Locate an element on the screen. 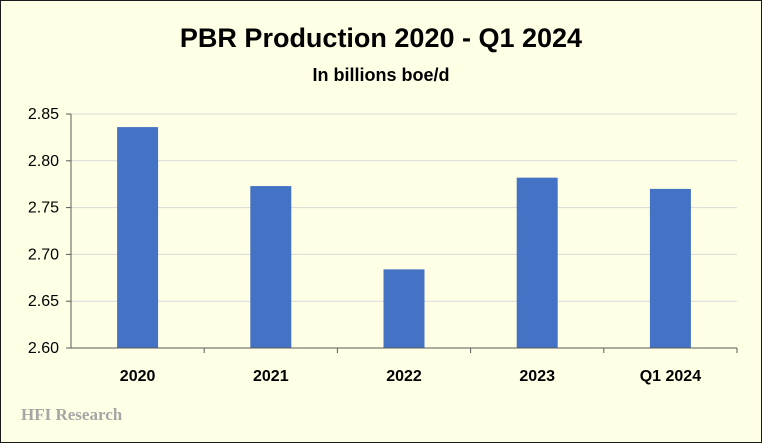  y-tick-label: 2.70 is located at coordinates (43, 254).